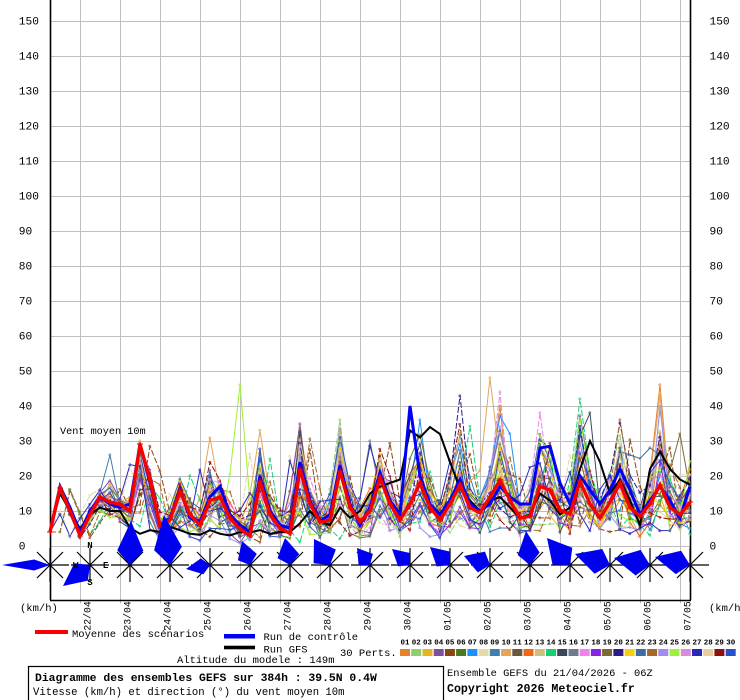 The width and height of the screenshot is (740, 700). What do you see at coordinates (696, 644) in the screenshot?
I see `svg-text: 27` at bounding box center [696, 644].